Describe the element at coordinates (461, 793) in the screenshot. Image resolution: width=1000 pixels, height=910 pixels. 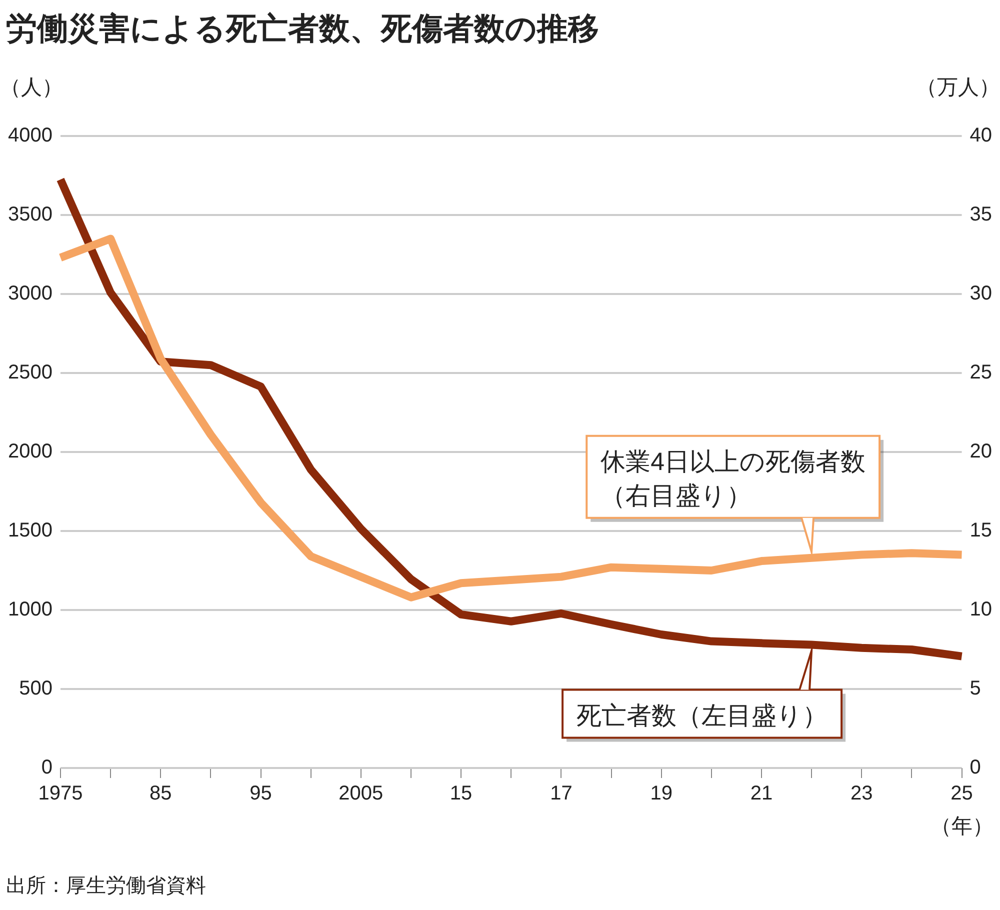
I see `x-tick-label: 15` at that location.